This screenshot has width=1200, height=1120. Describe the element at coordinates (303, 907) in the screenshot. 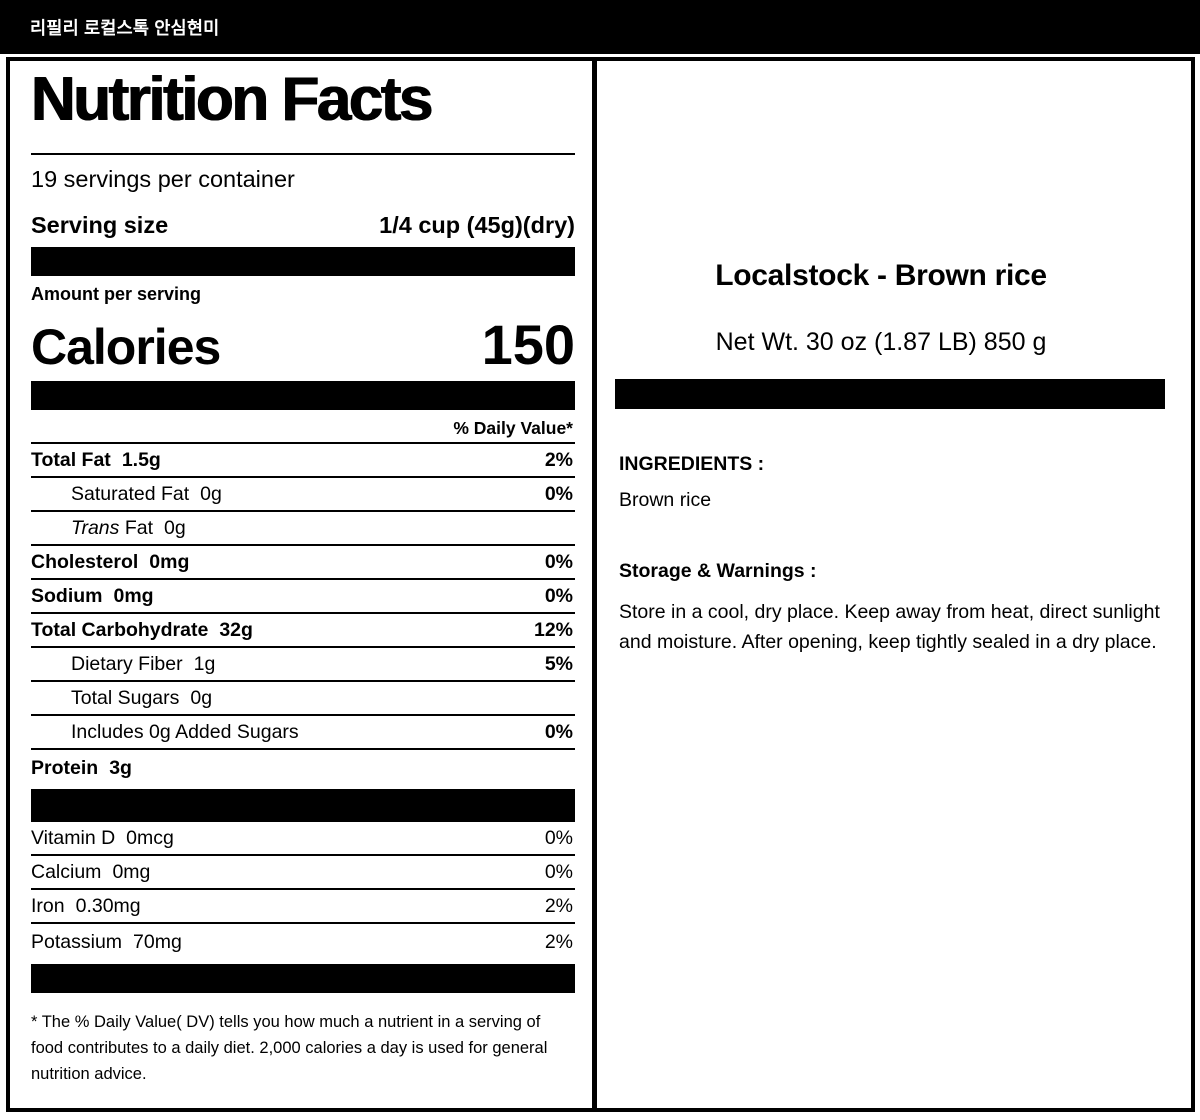

I see `nutrient-row: Iron 0.30mg 2%` at that location.